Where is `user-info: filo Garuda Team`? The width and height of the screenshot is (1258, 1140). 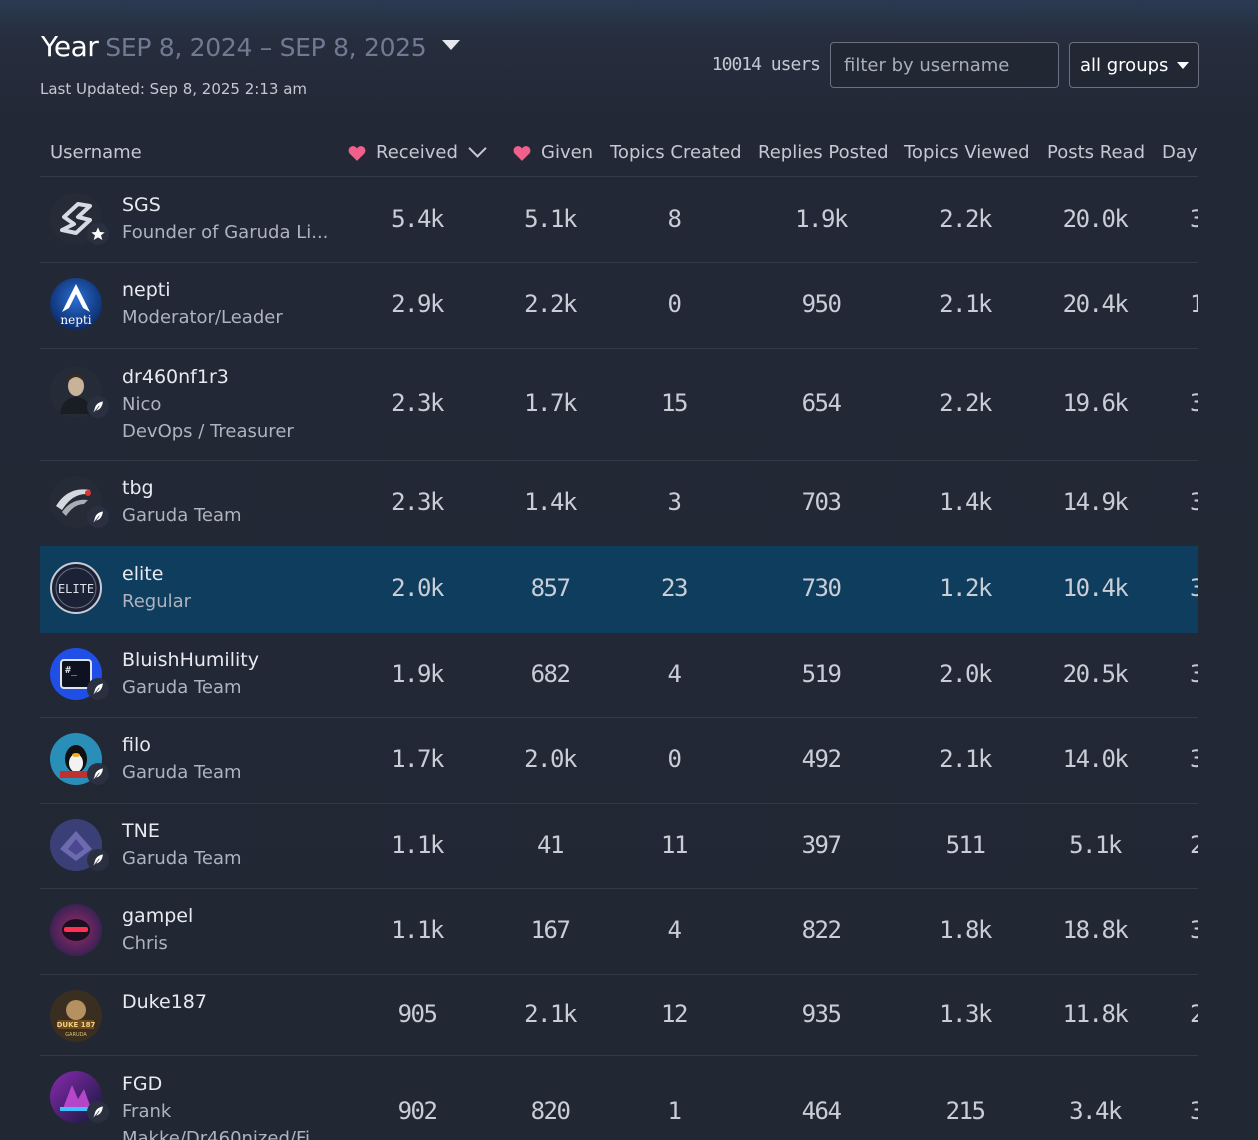 user-info: filo Garuda Team is located at coordinates (182, 759).